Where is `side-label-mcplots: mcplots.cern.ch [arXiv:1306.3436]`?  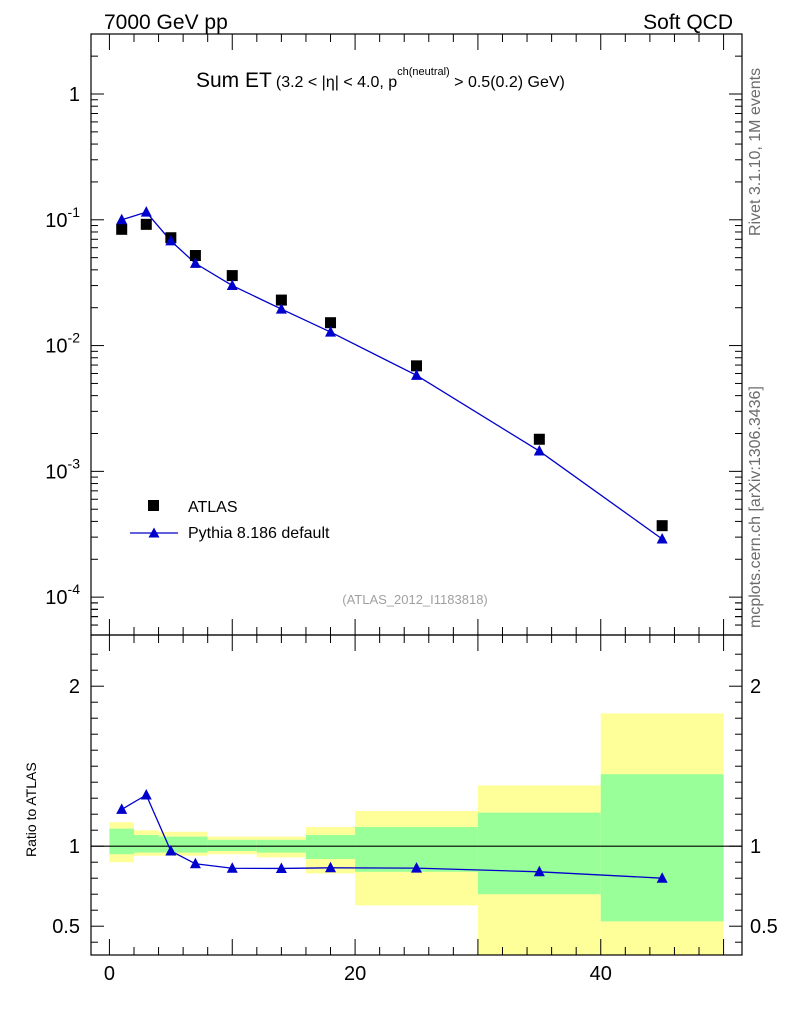
side-label-mcplots: mcplots.cern.ch [arXiv:1306.3436] is located at coordinates (755, 507).